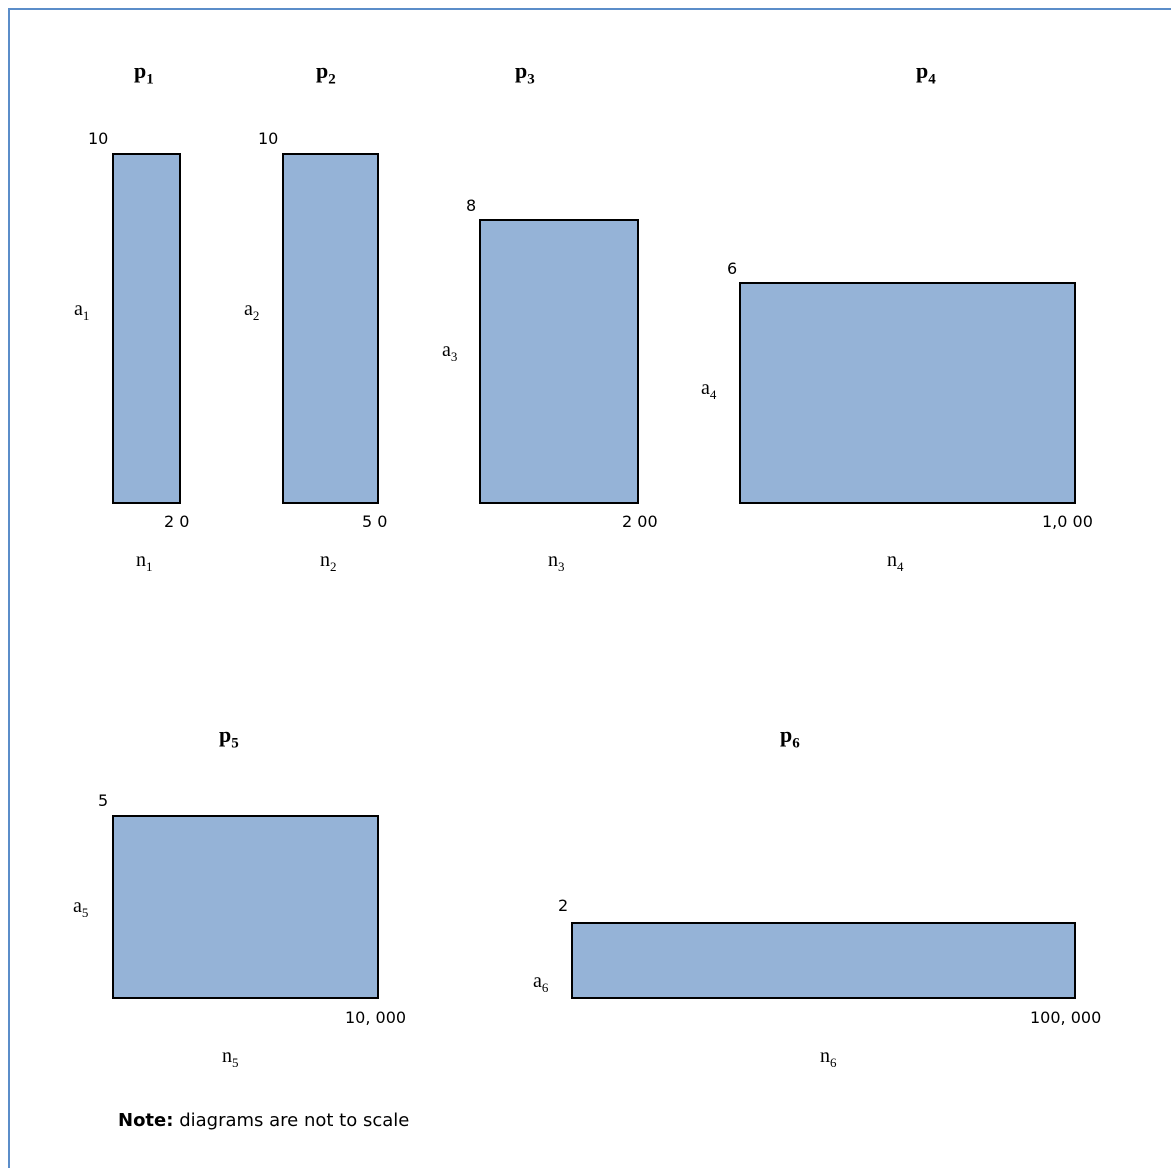 The height and width of the screenshot is (1168, 1171). What do you see at coordinates (245, 907) in the screenshot?
I see `panel-5-rectangle` at bounding box center [245, 907].